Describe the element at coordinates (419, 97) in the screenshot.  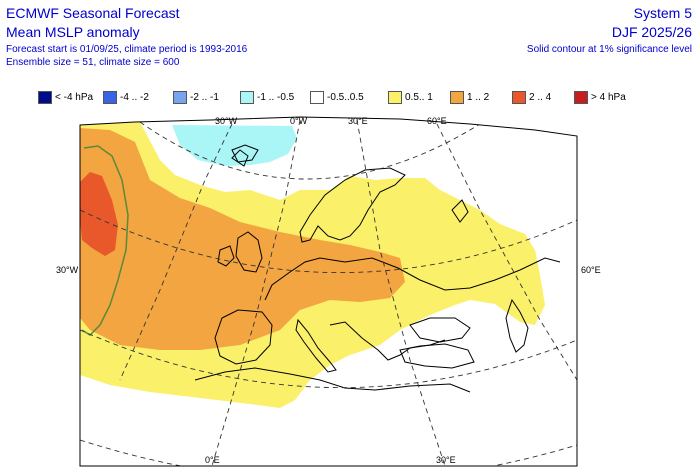
I see `legend-label: 0.5.. 1` at that location.